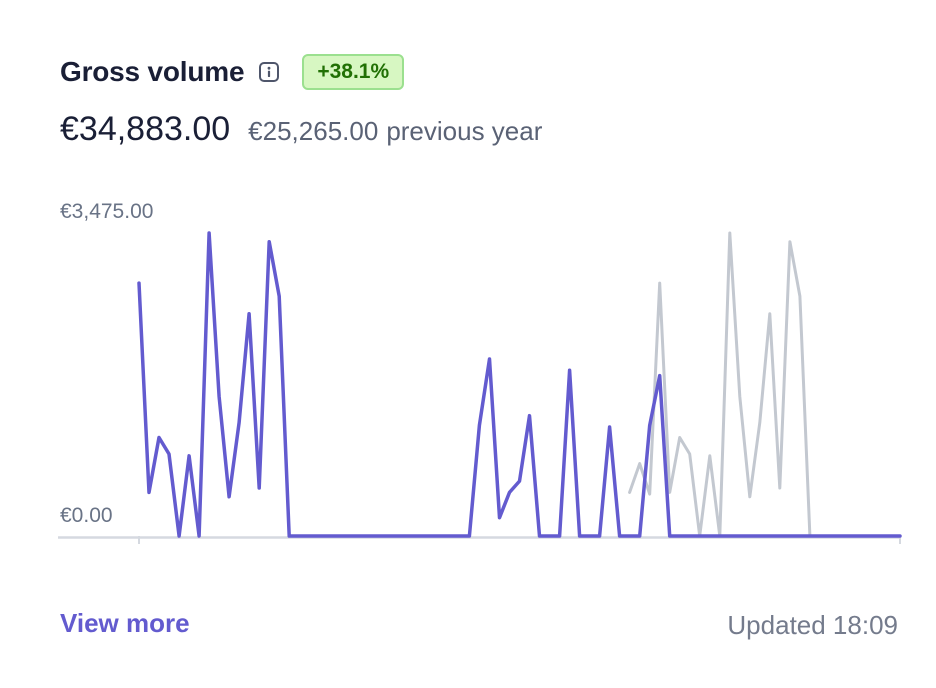 The height and width of the screenshot is (688, 936). What do you see at coordinates (353, 72) in the screenshot?
I see `change-badge: +38.1%` at bounding box center [353, 72].